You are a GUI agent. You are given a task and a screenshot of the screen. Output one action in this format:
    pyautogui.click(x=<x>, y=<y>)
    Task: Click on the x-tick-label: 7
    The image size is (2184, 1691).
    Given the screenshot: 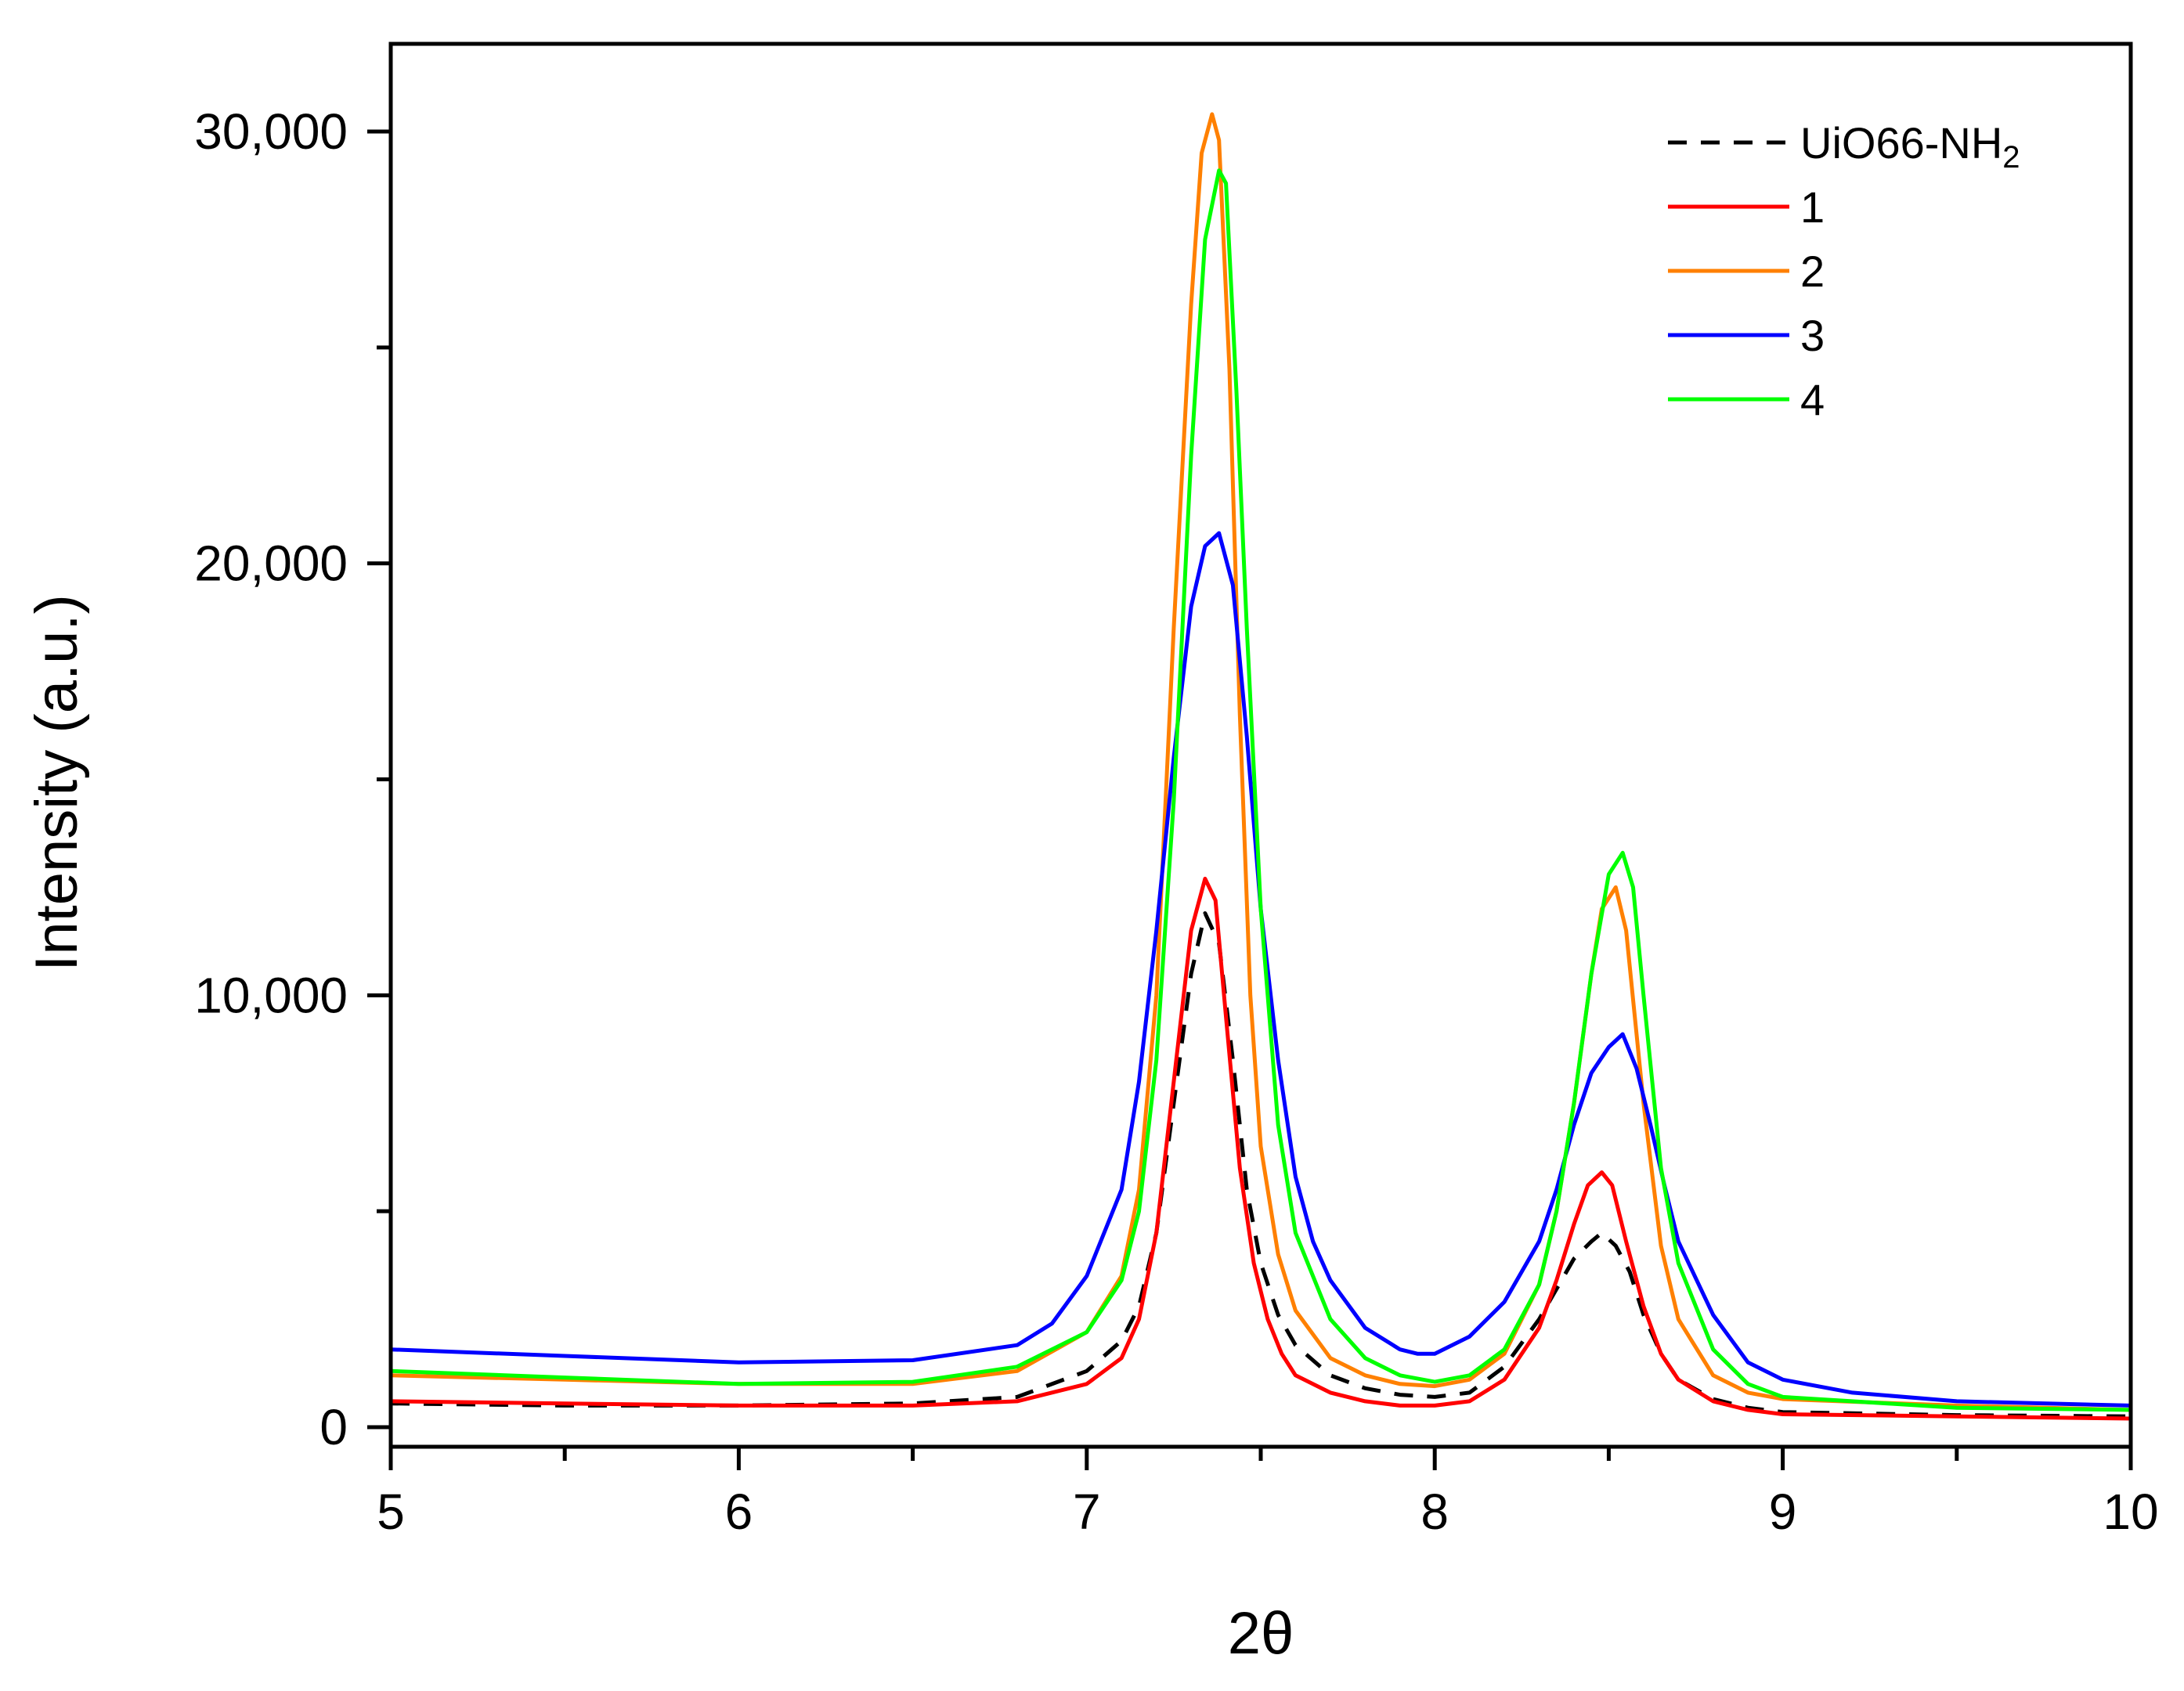 What is the action you would take?
    pyautogui.click(x=1087, y=1512)
    